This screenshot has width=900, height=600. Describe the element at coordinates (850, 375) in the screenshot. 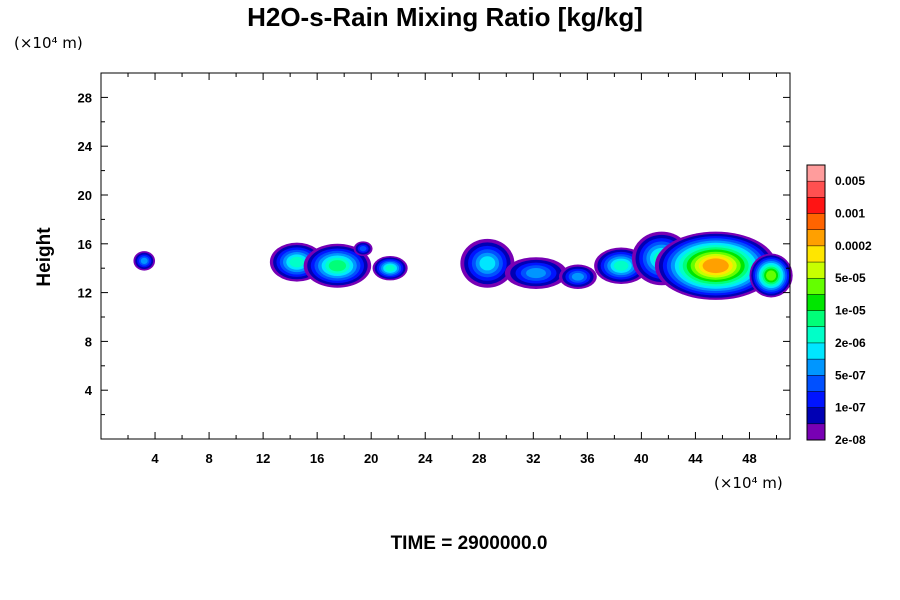

I see `colorbar-label: 5e-07` at that location.